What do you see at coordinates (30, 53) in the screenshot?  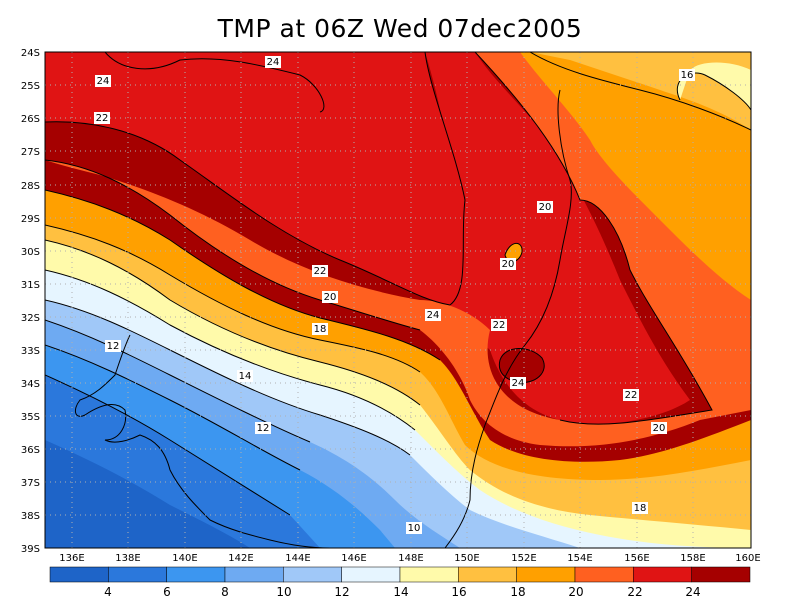 I see `lat-tick: 24S` at bounding box center [30, 53].